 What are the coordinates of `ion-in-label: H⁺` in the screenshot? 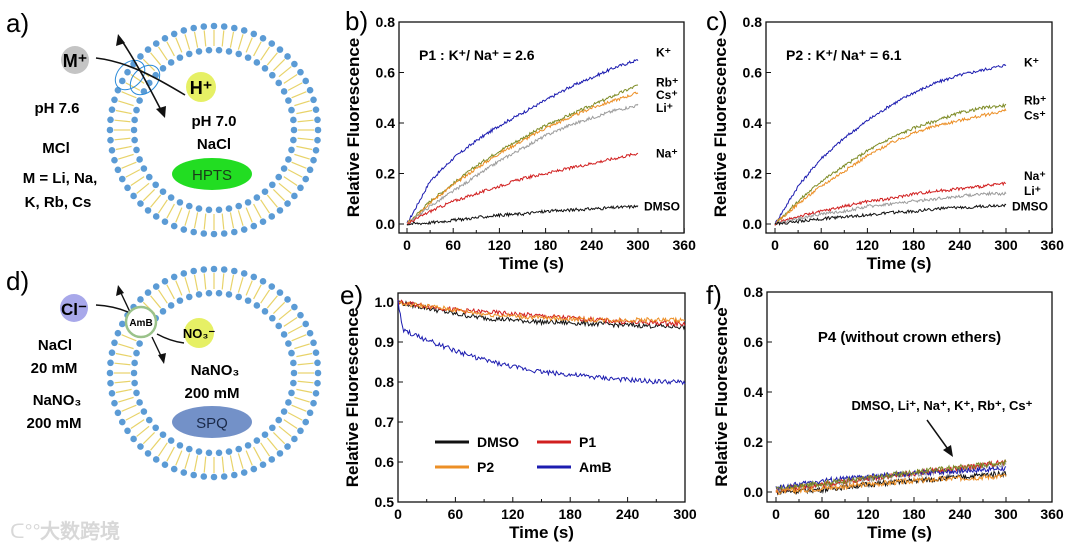 It's located at (201, 88).